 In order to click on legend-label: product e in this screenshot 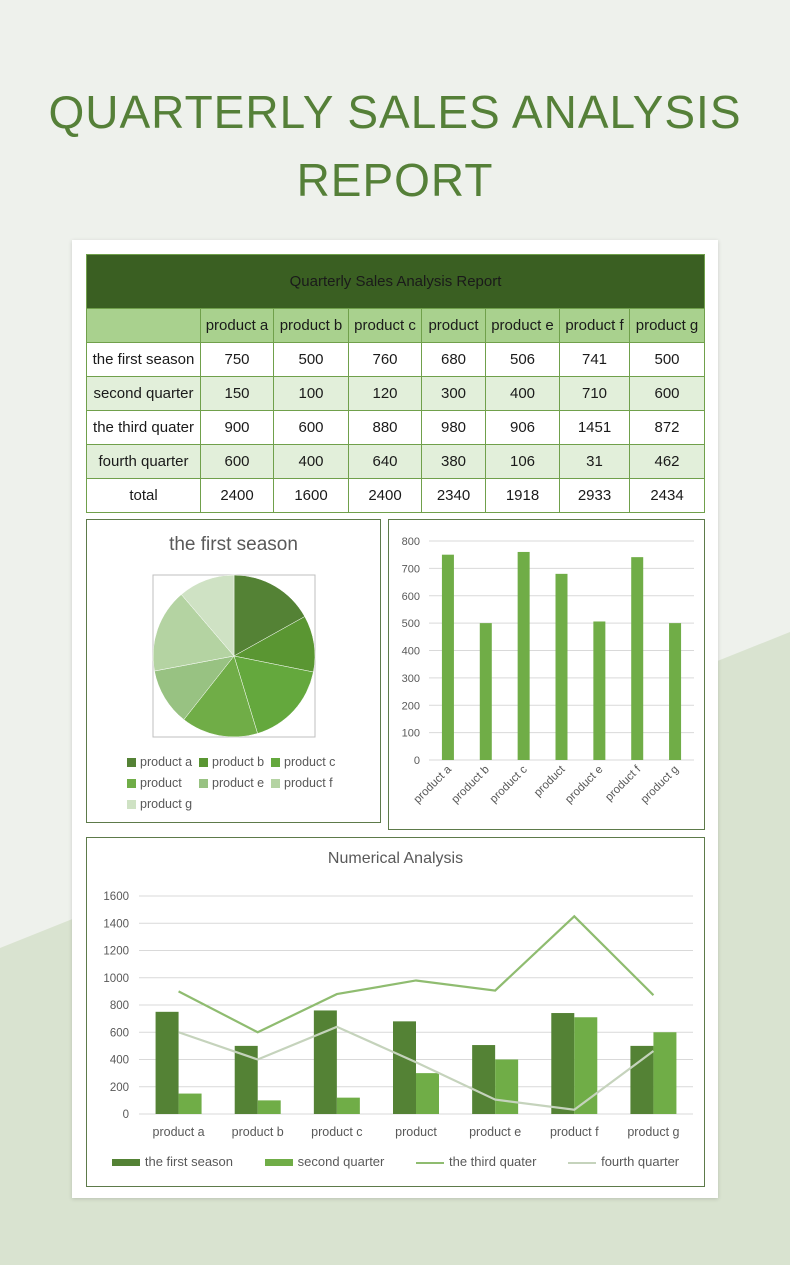, I will do `click(238, 783)`.